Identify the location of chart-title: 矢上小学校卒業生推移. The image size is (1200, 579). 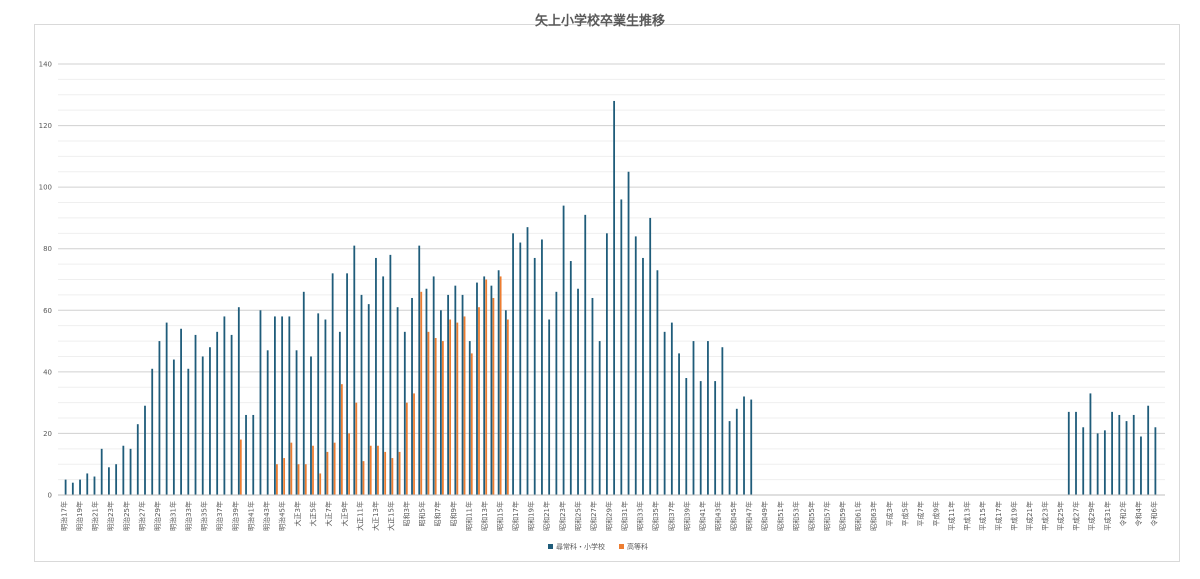
(599, 21).